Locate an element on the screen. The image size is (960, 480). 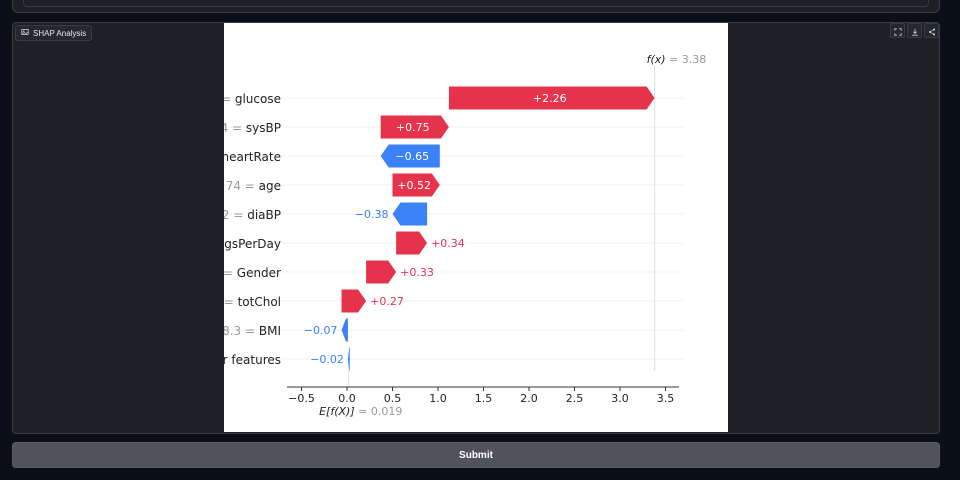
x-axis-tick-label: 3.5 is located at coordinates (666, 398).